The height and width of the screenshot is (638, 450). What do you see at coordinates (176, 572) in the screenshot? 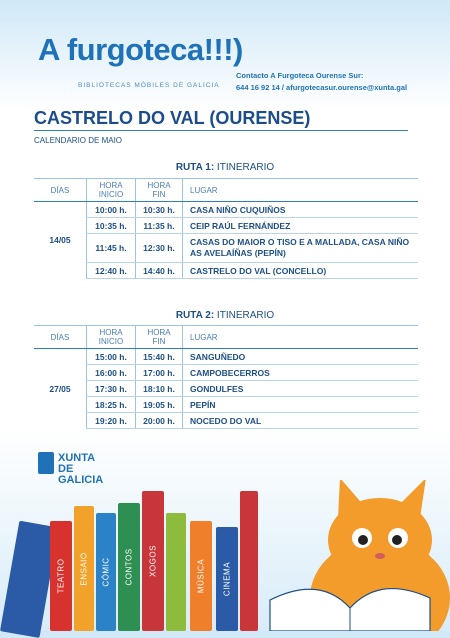
I see `book-green-icon` at bounding box center [176, 572].